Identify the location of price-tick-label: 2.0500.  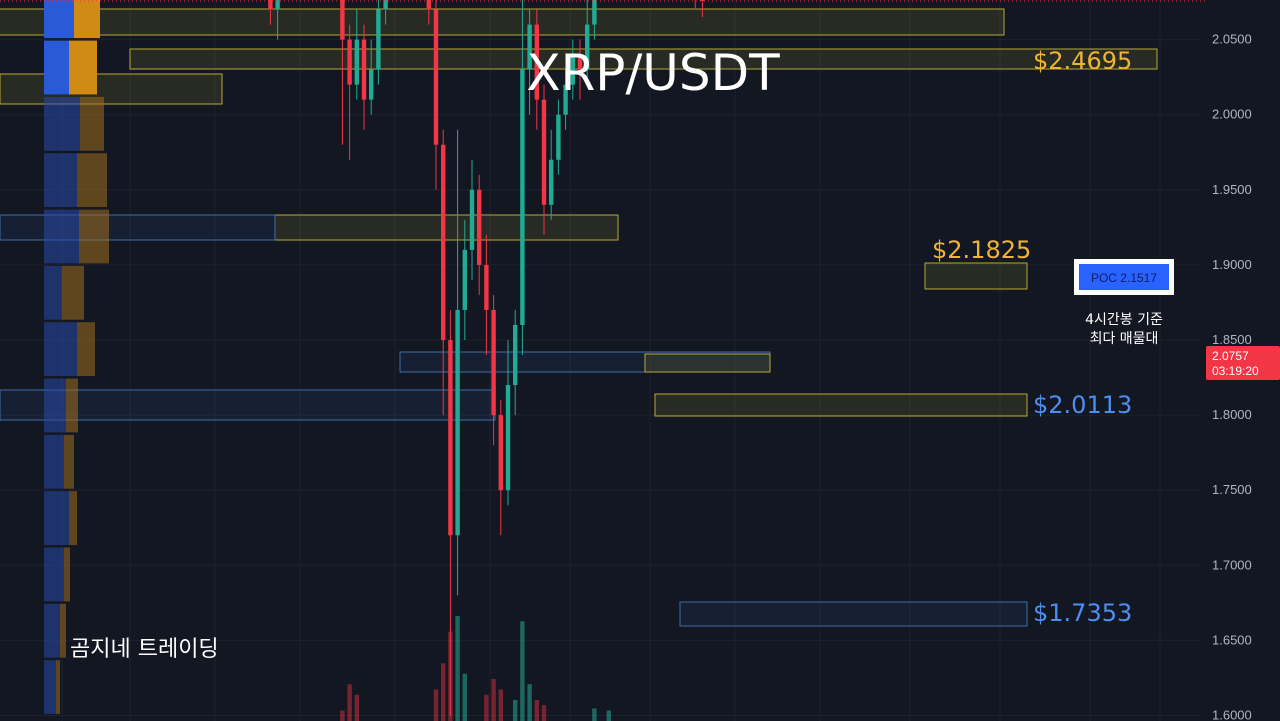
(1232, 39).